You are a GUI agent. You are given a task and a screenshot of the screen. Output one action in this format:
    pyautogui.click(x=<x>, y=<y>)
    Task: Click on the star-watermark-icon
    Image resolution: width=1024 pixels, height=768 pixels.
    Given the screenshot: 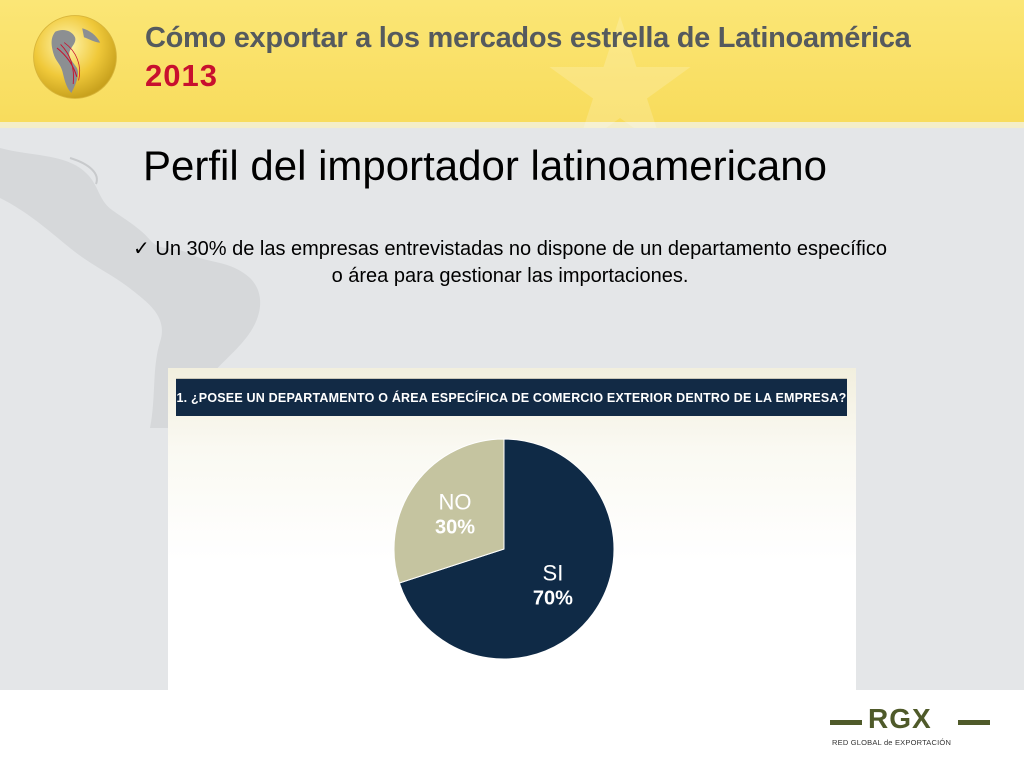 What is the action you would take?
    pyautogui.click(x=620, y=83)
    